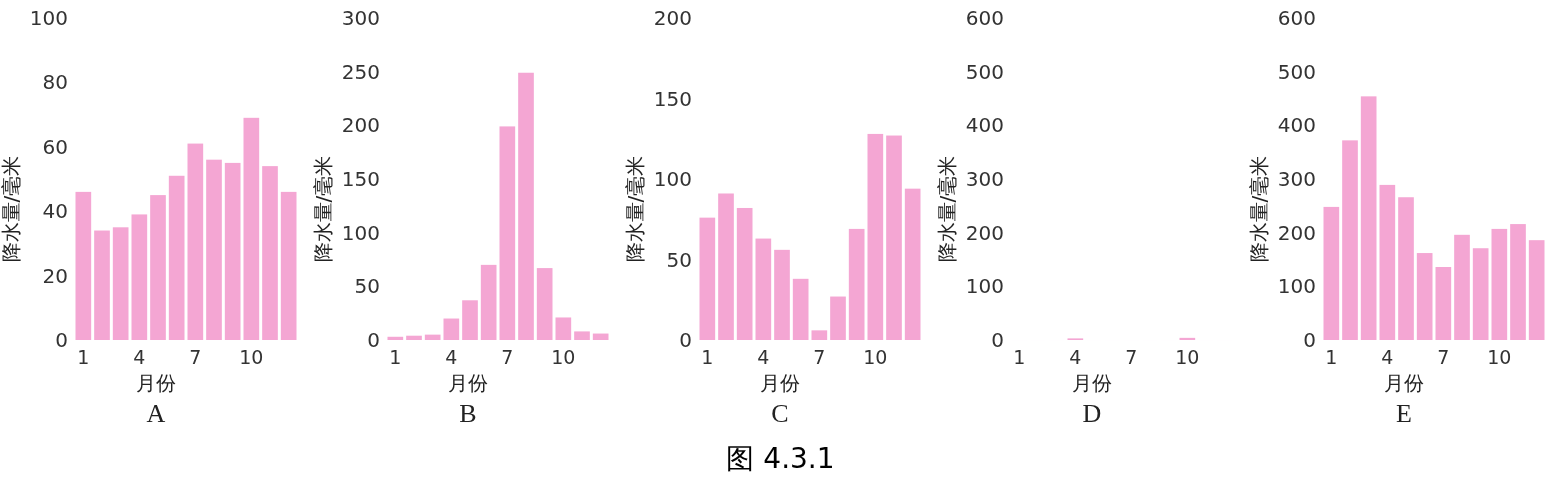  What do you see at coordinates (1296, 125) in the screenshot?
I see `y-tick-label: 400` at bounding box center [1296, 125].